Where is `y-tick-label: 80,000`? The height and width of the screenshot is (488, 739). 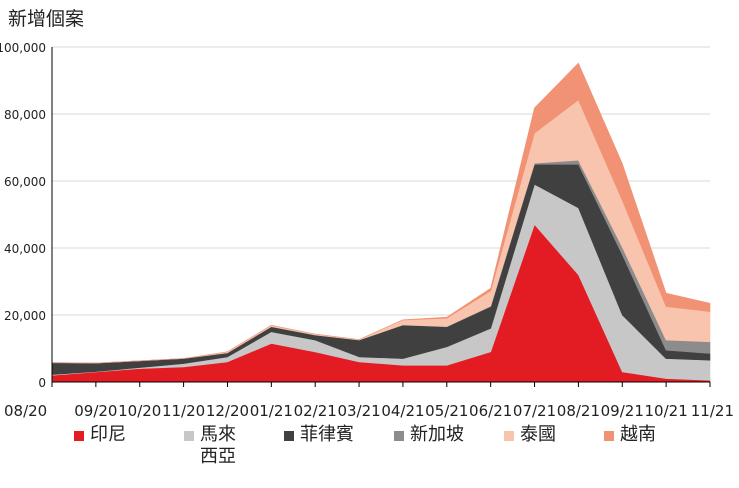 y-tick-label: 80,000 is located at coordinates (25, 115).